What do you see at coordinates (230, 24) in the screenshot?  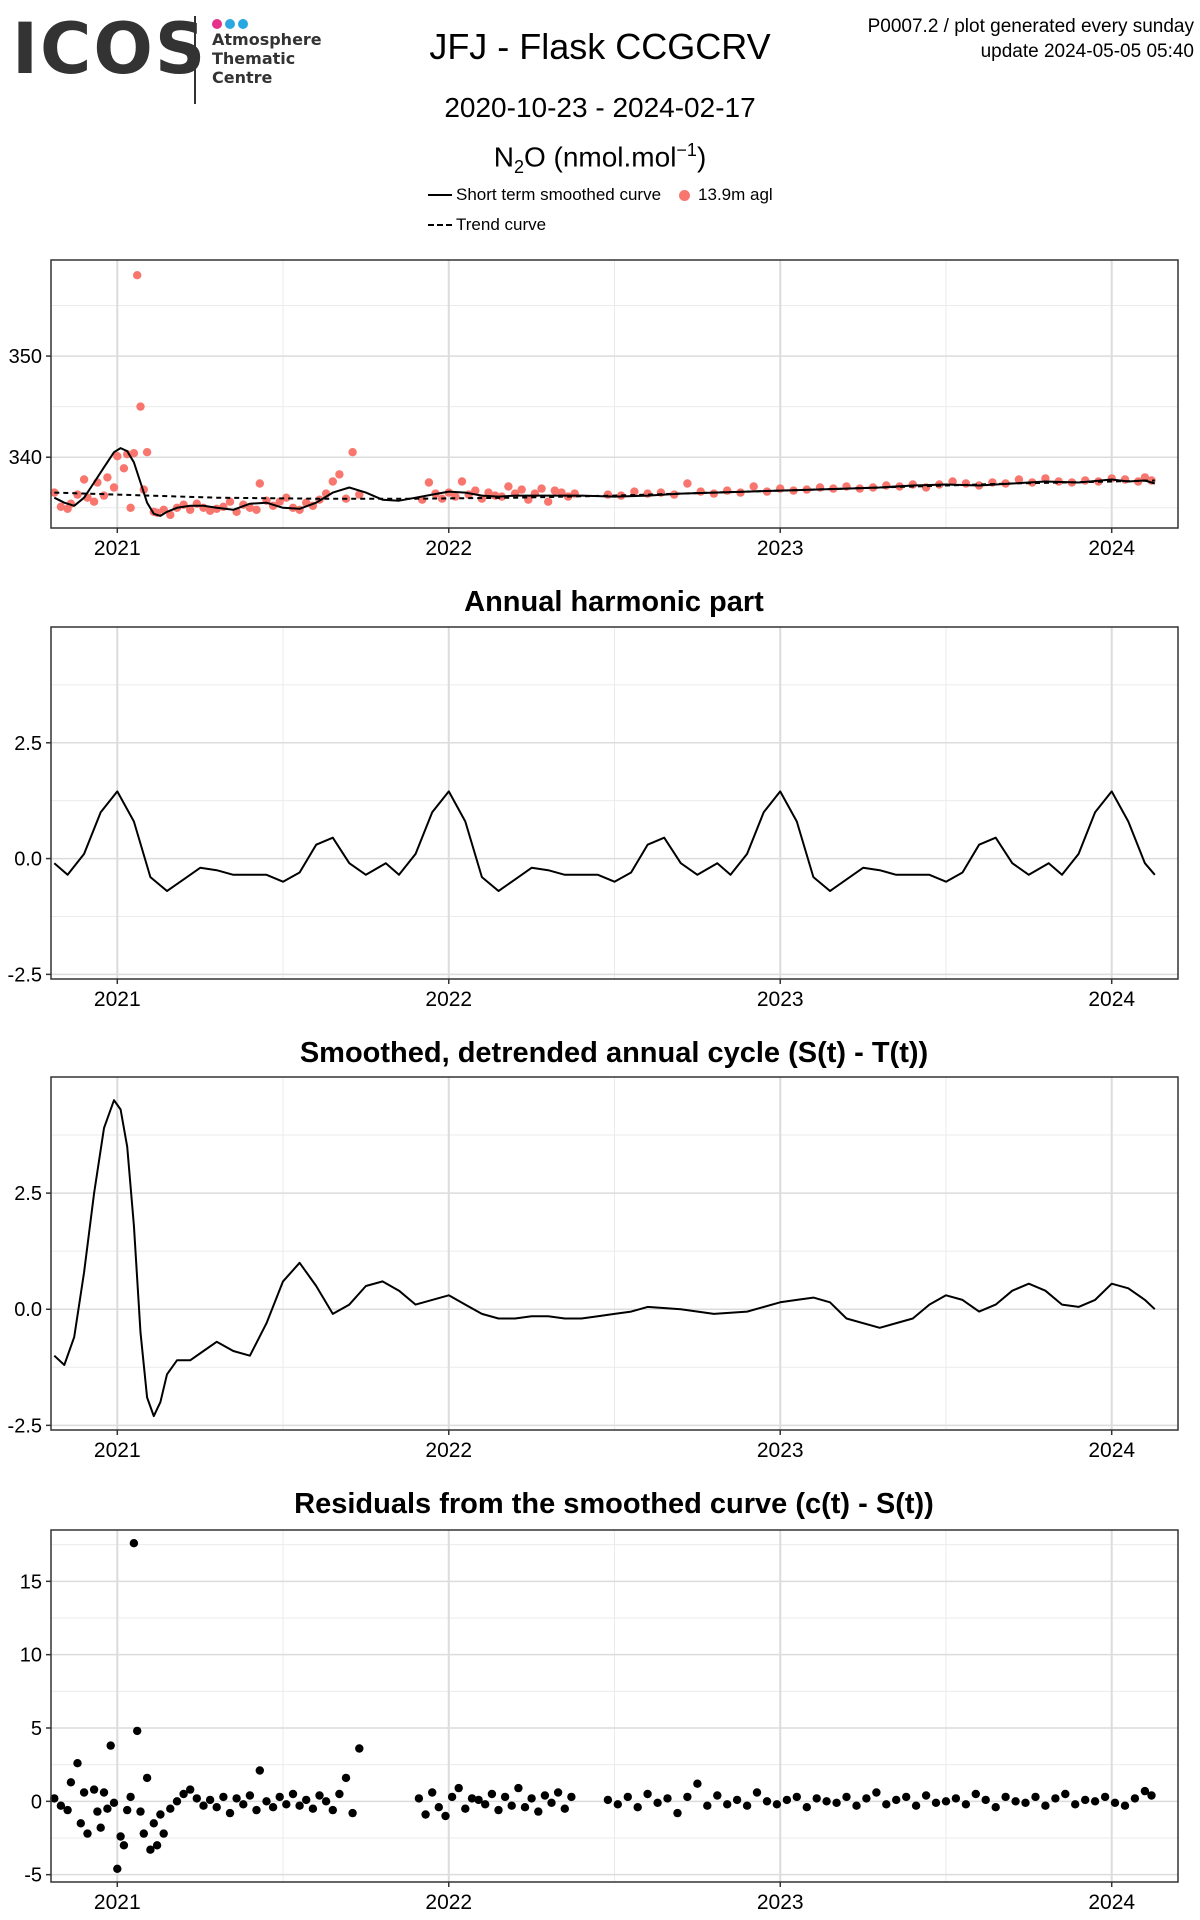 I see `logo-dot-icon` at bounding box center [230, 24].